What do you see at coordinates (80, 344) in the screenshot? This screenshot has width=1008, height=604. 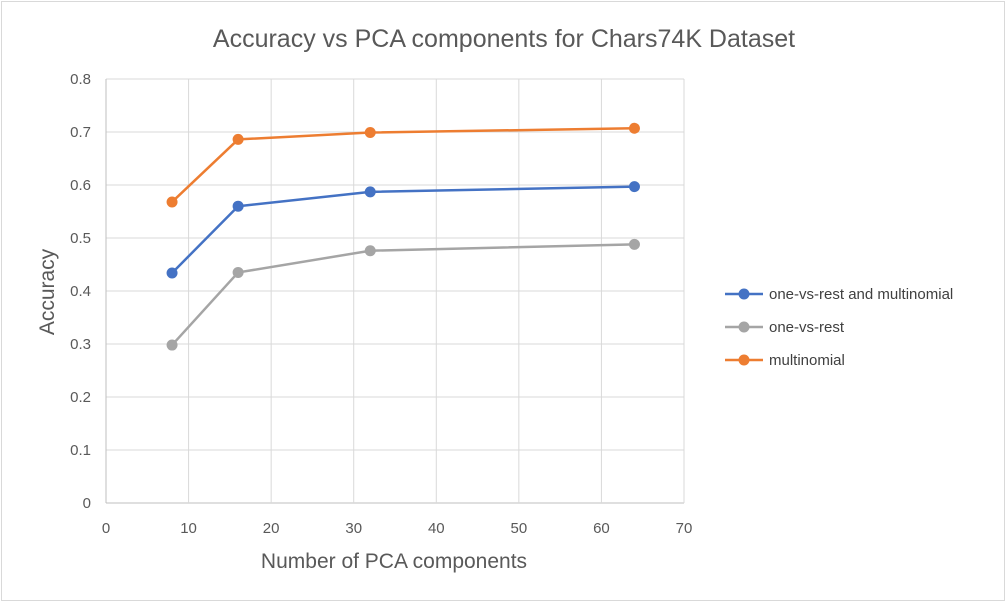 I see `y-tick-label: 0.3` at bounding box center [80, 344].